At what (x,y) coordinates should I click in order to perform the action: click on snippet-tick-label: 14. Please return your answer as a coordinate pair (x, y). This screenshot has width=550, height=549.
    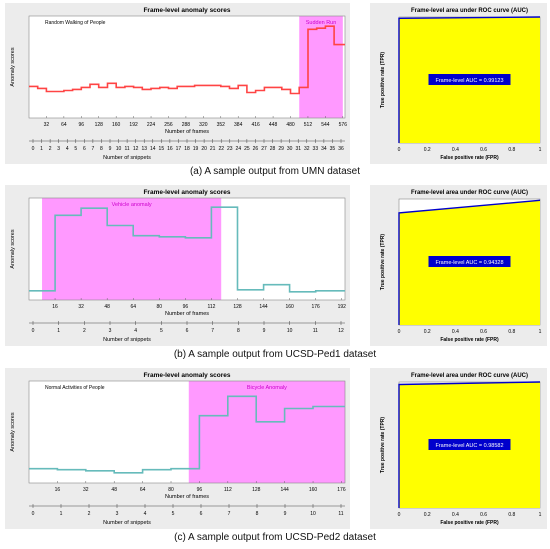
    Looking at the image, I should click on (153, 149).